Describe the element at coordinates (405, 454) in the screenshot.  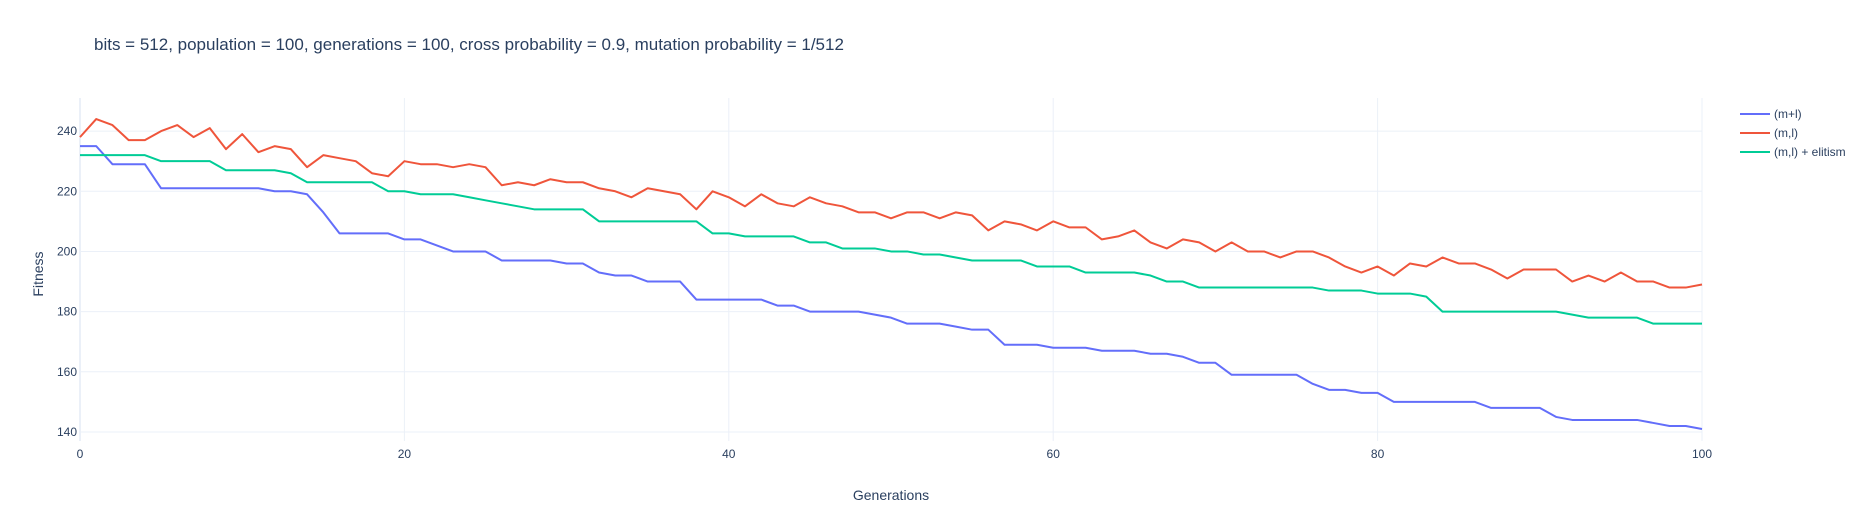
I see `x-tick-label: 20` at that location.